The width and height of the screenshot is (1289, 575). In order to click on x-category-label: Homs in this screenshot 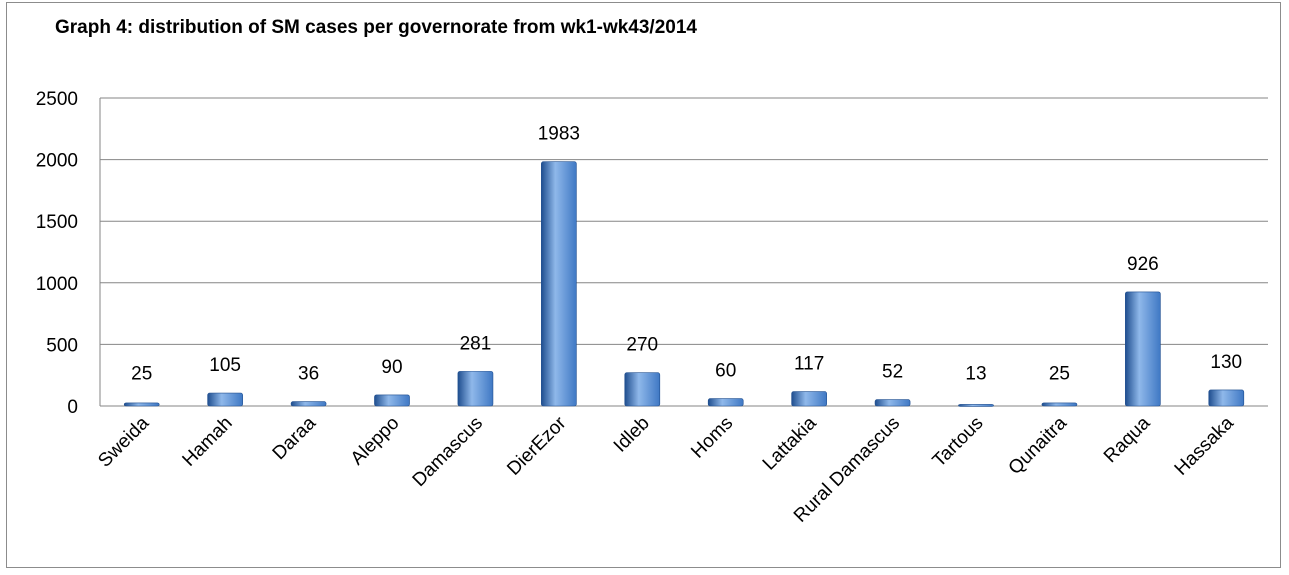, I will do `click(712, 438)`.